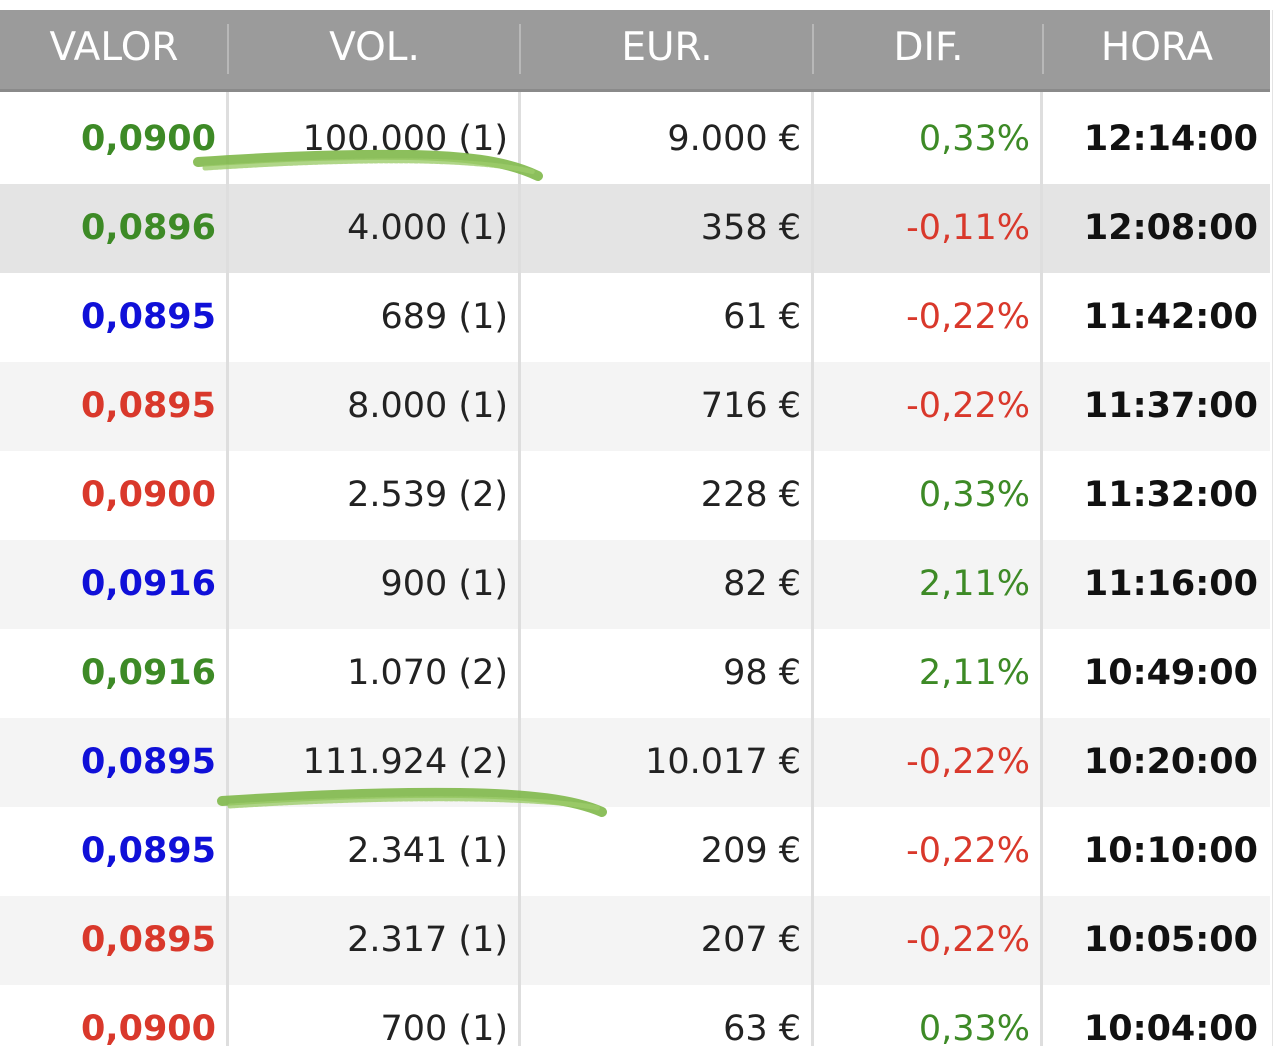  Describe the element at coordinates (1170, 139) in the screenshot. I see `trade-time: 12:14:00` at that location.